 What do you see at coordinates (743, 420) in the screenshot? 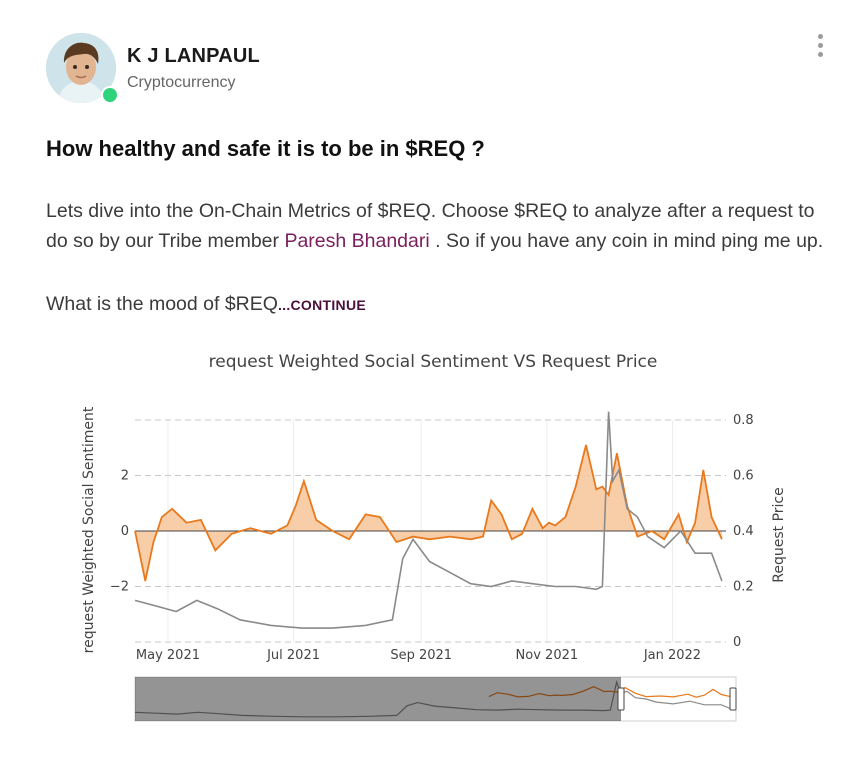
I see `y2-tick-label: 0.8` at bounding box center [743, 420].